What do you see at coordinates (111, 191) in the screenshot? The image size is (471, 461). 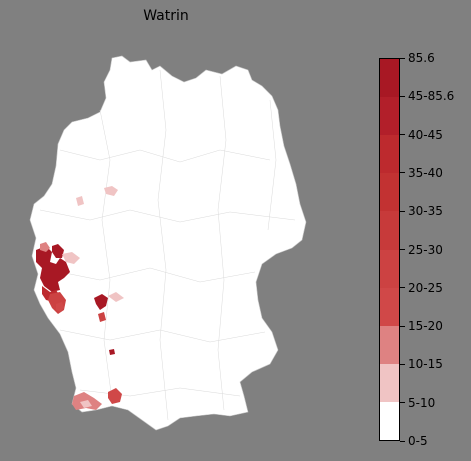 I see `region-minden` at bounding box center [111, 191].